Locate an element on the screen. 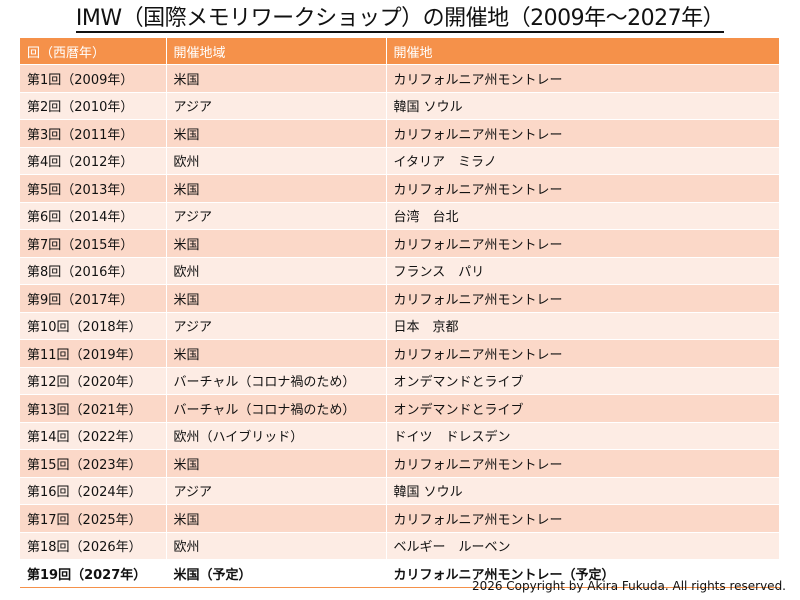 The image size is (800, 600). table-row: 第5回（2013年） 米国 カリフォルニア州モントレー is located at coordinates (400, 188).